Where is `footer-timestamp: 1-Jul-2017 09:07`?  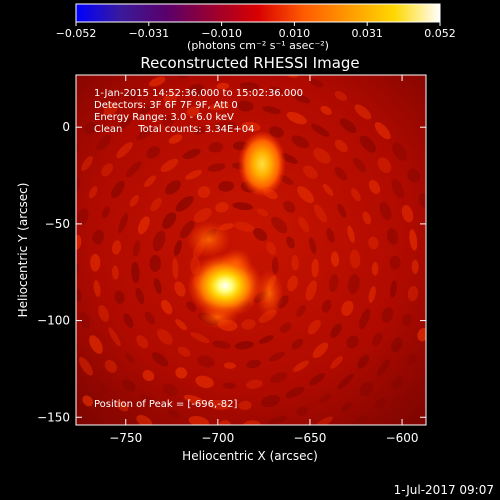
footer-timestamp: 1-Jul-2017 09:07 is located at coordinates (444, 490).